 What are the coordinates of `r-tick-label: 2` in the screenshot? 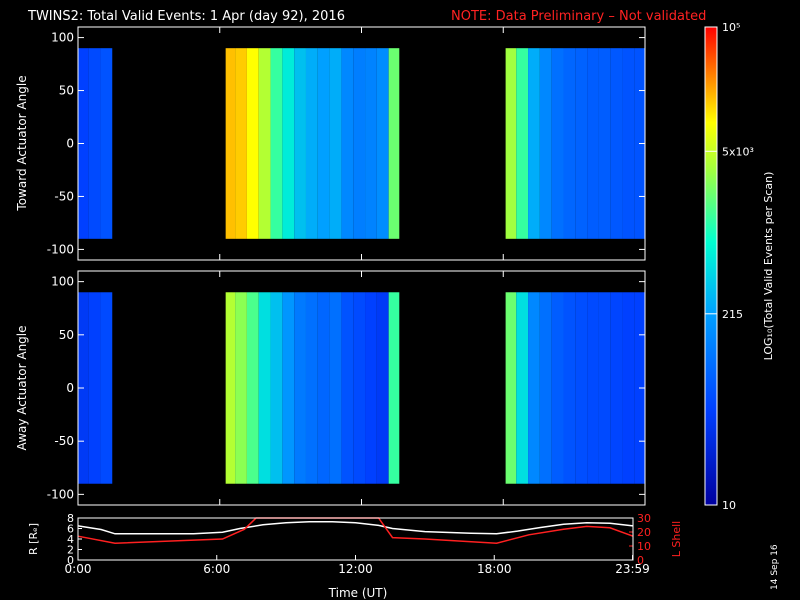 It's located at (70, 550).